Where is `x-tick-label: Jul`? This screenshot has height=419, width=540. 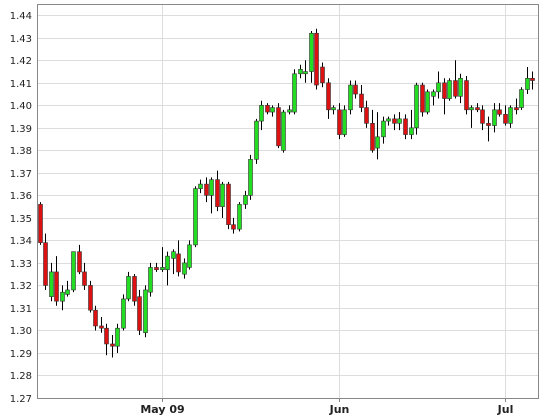 x-tick-label: Jul is located at coordinates (505, 409).